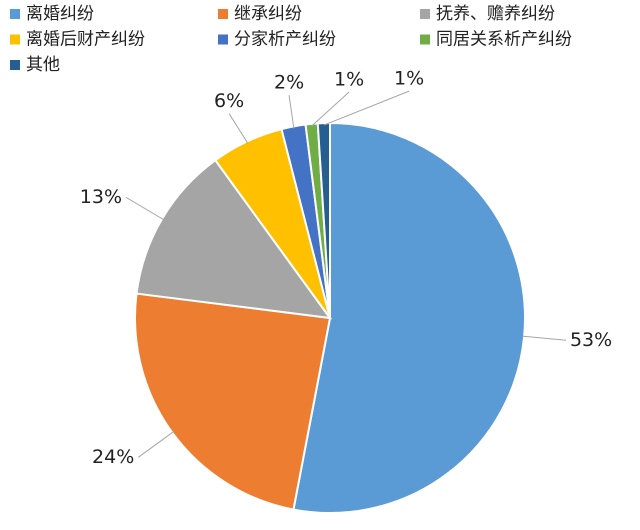 This screenshot has height=530, width=640. I want to click on data-label: 24%, so click(113, 457).